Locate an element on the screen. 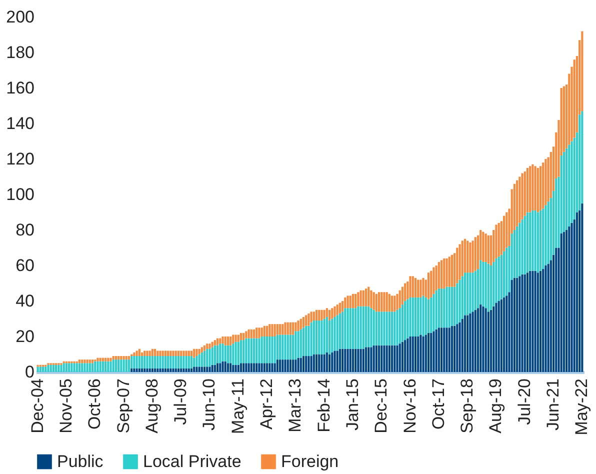  x-tick-label: Jul-20 is located at coordinates (524, 401).